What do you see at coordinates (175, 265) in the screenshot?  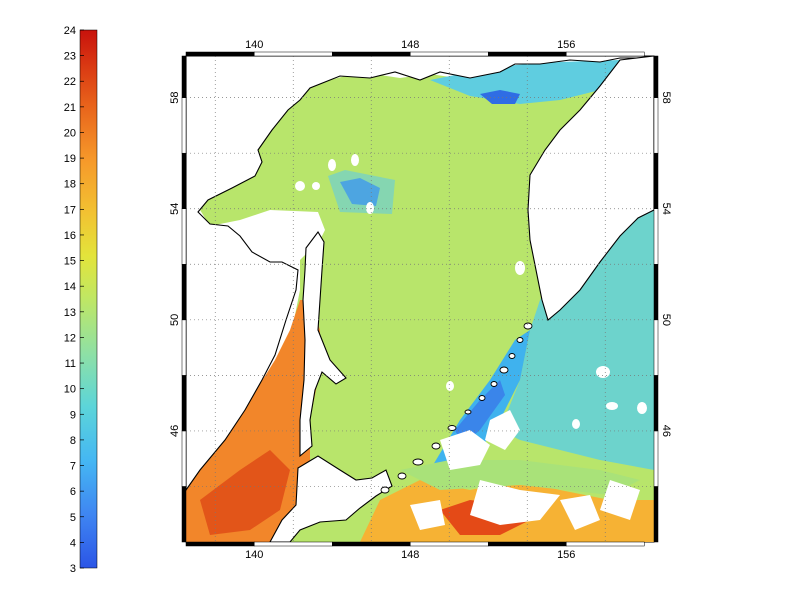 I see `latitude-labels-left: 58 54 50 46` at bounding box center [175, 265].